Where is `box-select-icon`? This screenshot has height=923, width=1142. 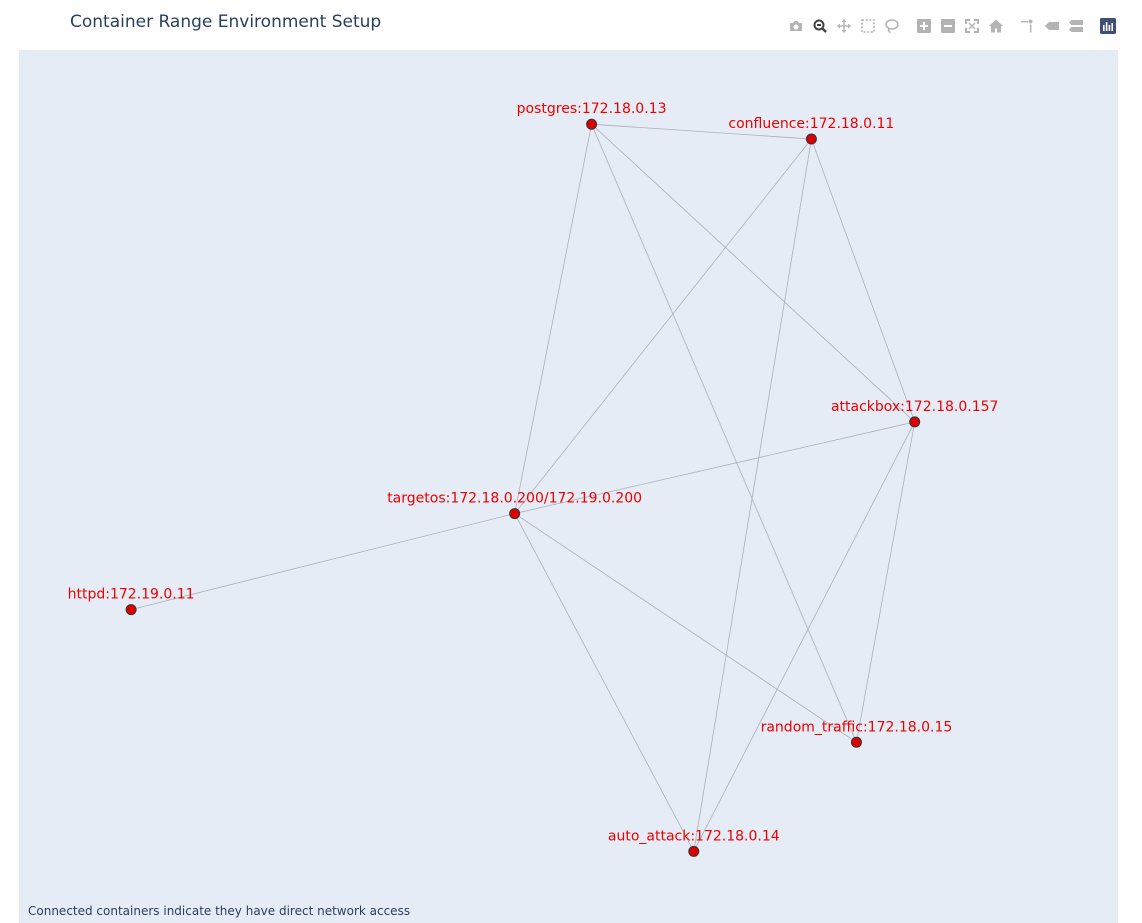
box-select-icon is located at coordinates (868, 28).